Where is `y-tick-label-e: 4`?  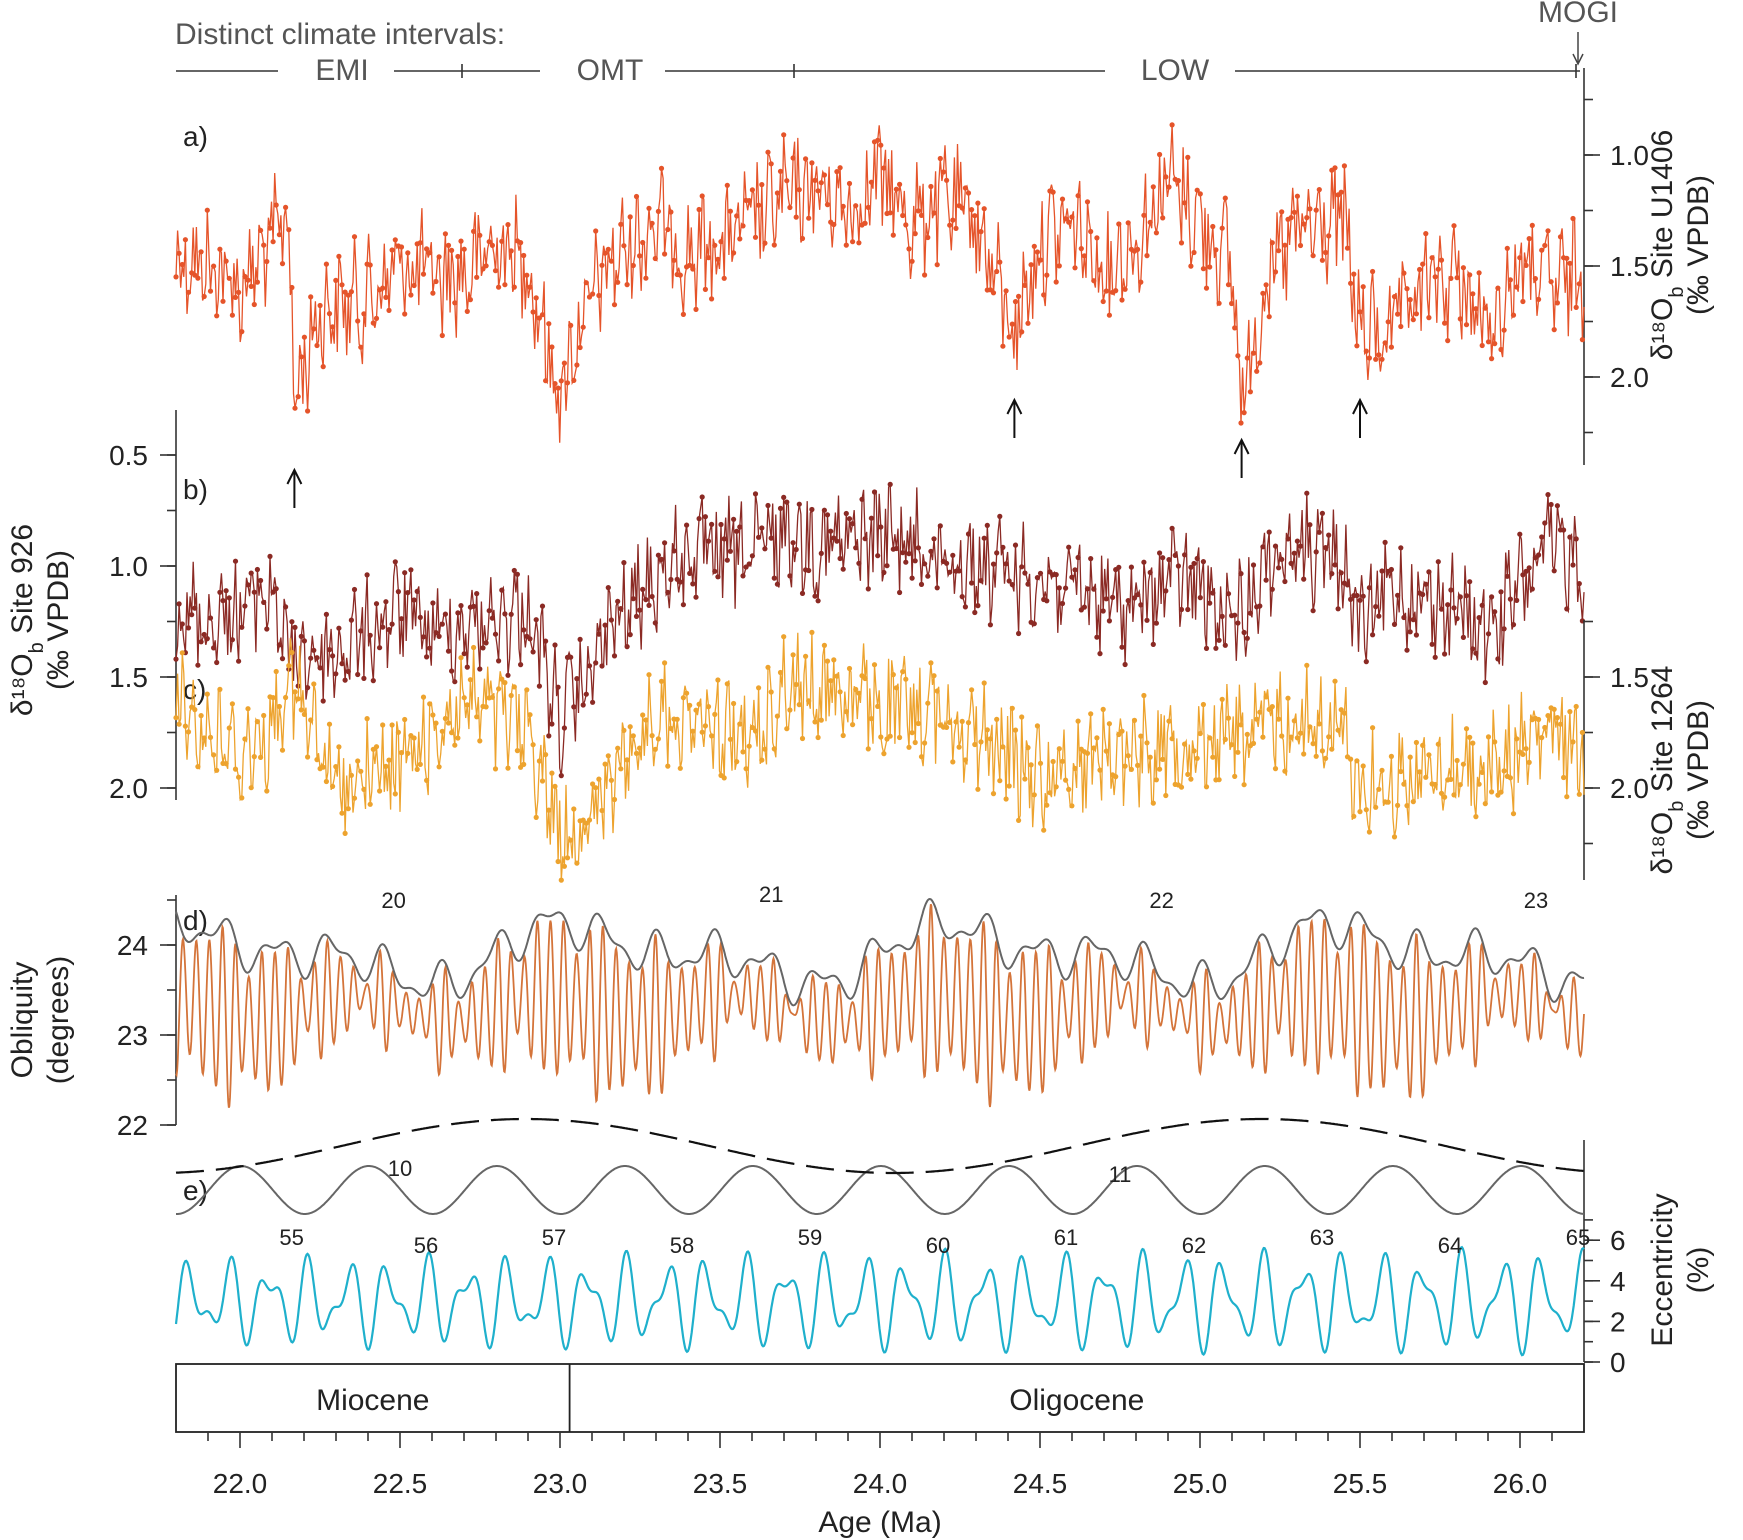 y-tick-label-e: 4 is located at coordinates (1618, 1281).